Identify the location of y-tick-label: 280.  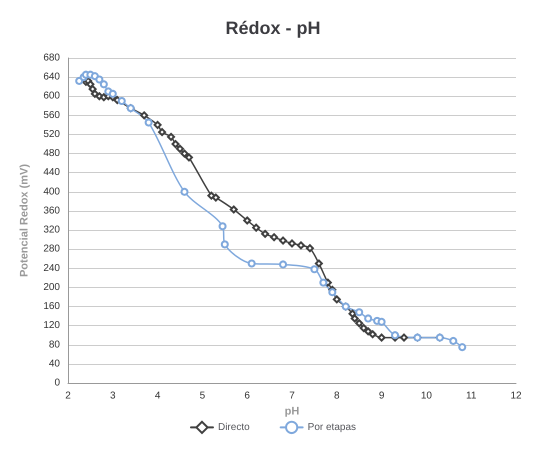
(51, 249).